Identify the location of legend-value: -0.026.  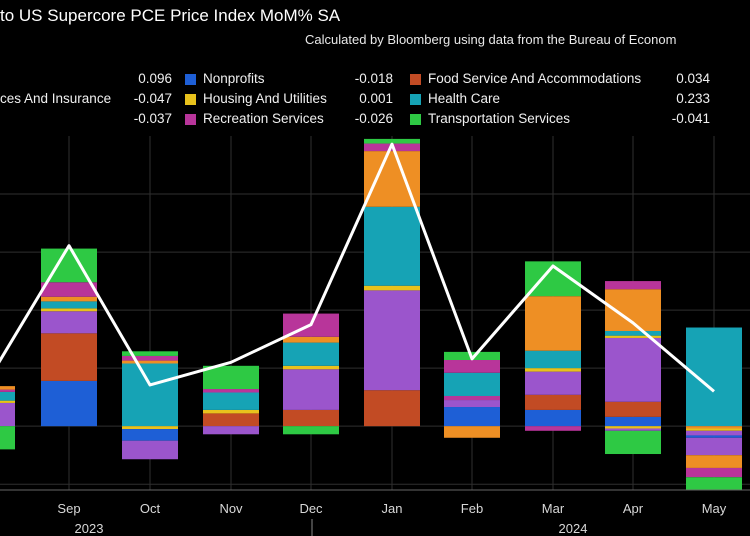
(373, 118).